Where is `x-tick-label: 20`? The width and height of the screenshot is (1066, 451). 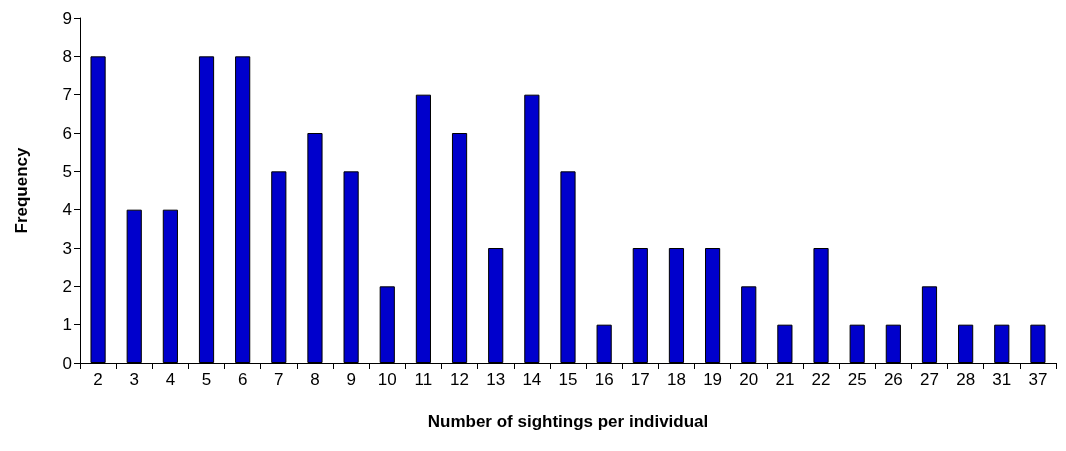 x-tick-label: 20 is located at coordinates (749, 379).